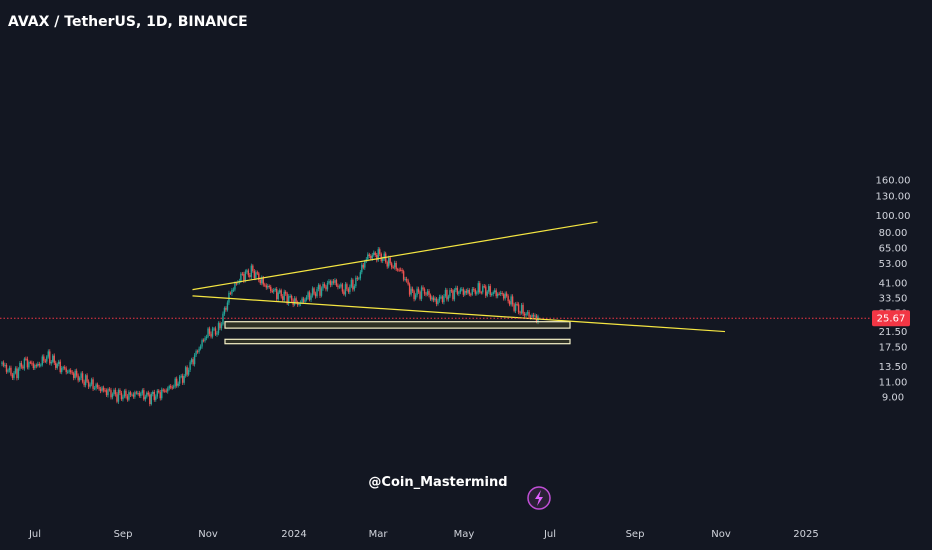 This screenshot has height=550, width=932. I want to click on price-tick-label: 130.00, so click(893, 196).